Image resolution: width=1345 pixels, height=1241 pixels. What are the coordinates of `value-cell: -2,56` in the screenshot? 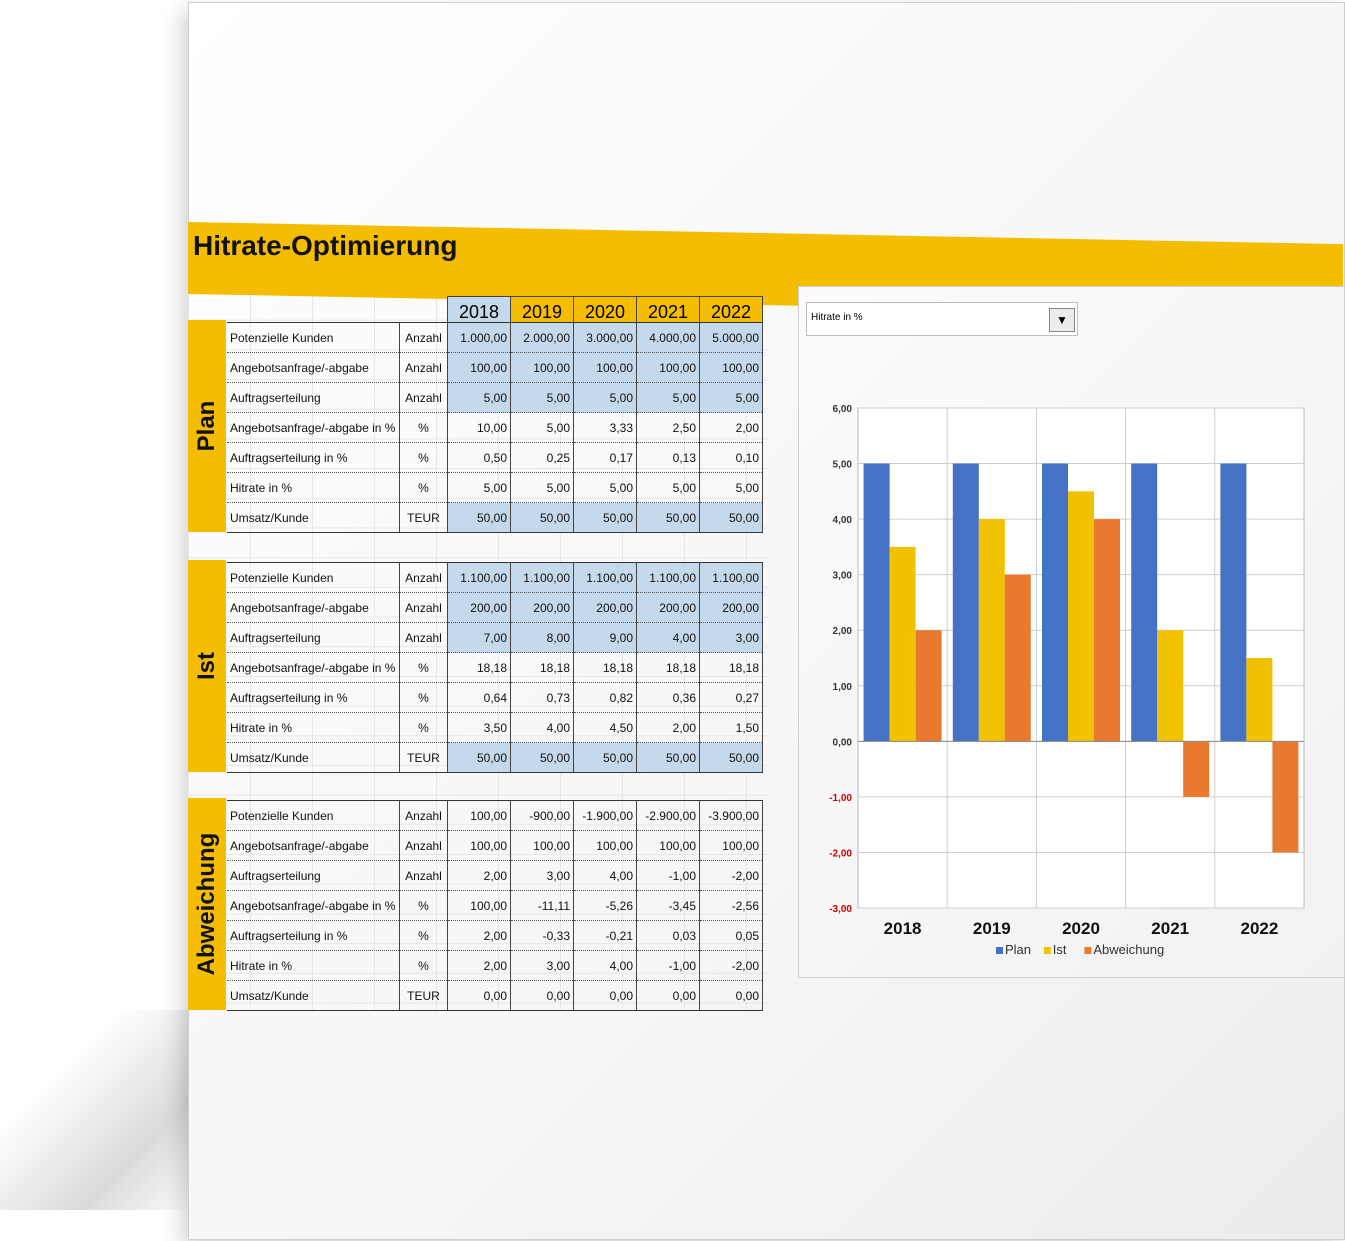 It's located at (731, 905).